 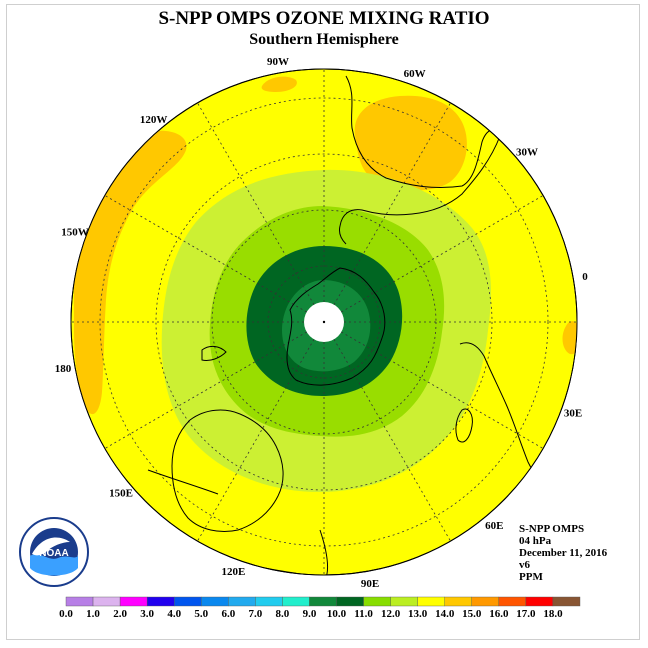 I want to click on orange-patch-west, so click(x=130, y=272).